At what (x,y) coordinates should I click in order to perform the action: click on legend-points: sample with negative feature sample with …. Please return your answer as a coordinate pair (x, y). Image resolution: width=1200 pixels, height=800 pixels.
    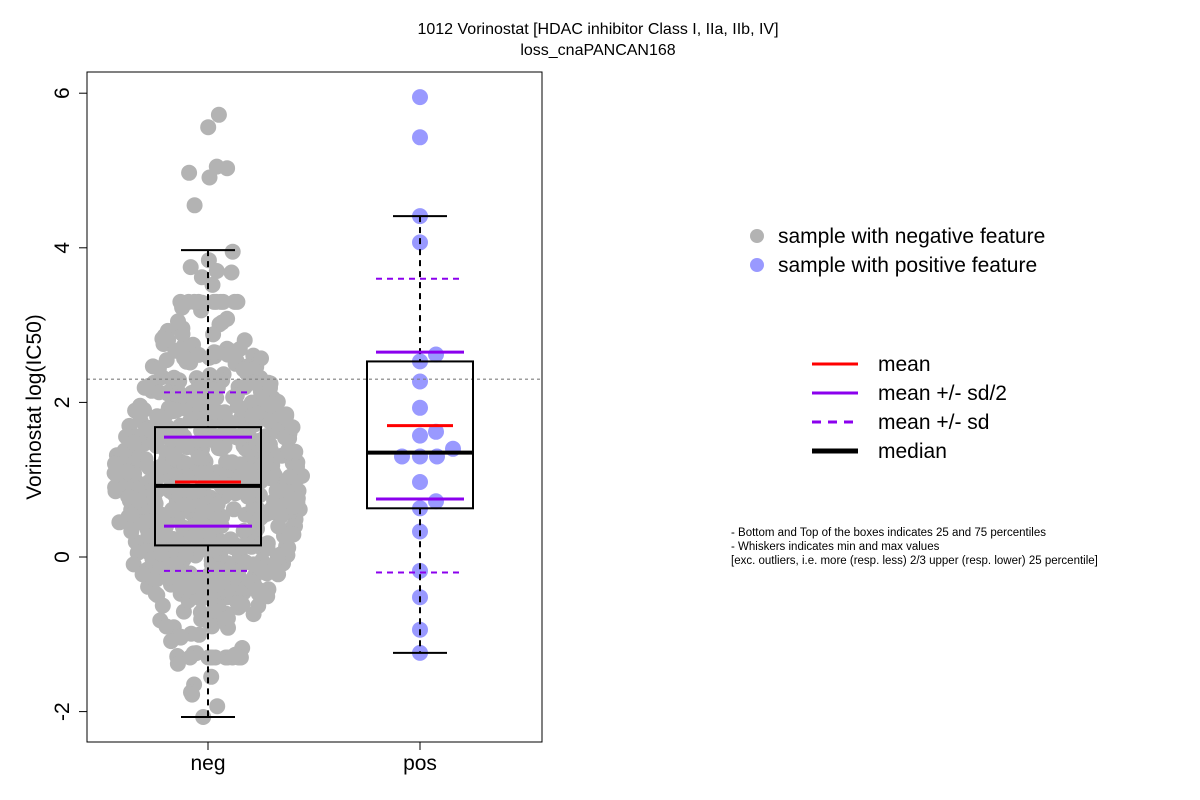
    Looking at the image, I should click on (897, 251).